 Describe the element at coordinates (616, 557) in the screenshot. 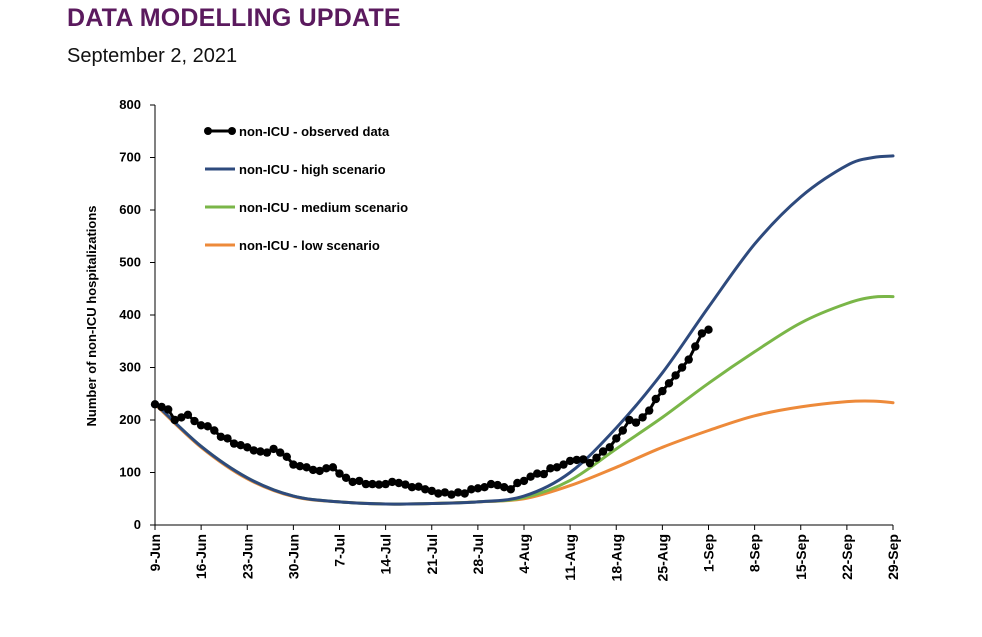

I see `x-tick-label: 18-Aug` at that location.